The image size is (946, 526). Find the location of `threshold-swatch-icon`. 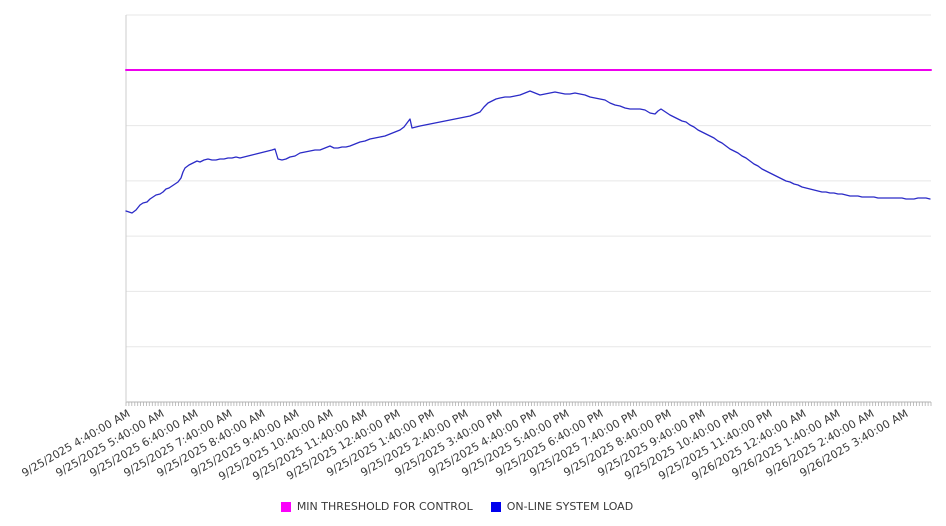

threshold-swatch-icon is located at coordinates (285, 506).